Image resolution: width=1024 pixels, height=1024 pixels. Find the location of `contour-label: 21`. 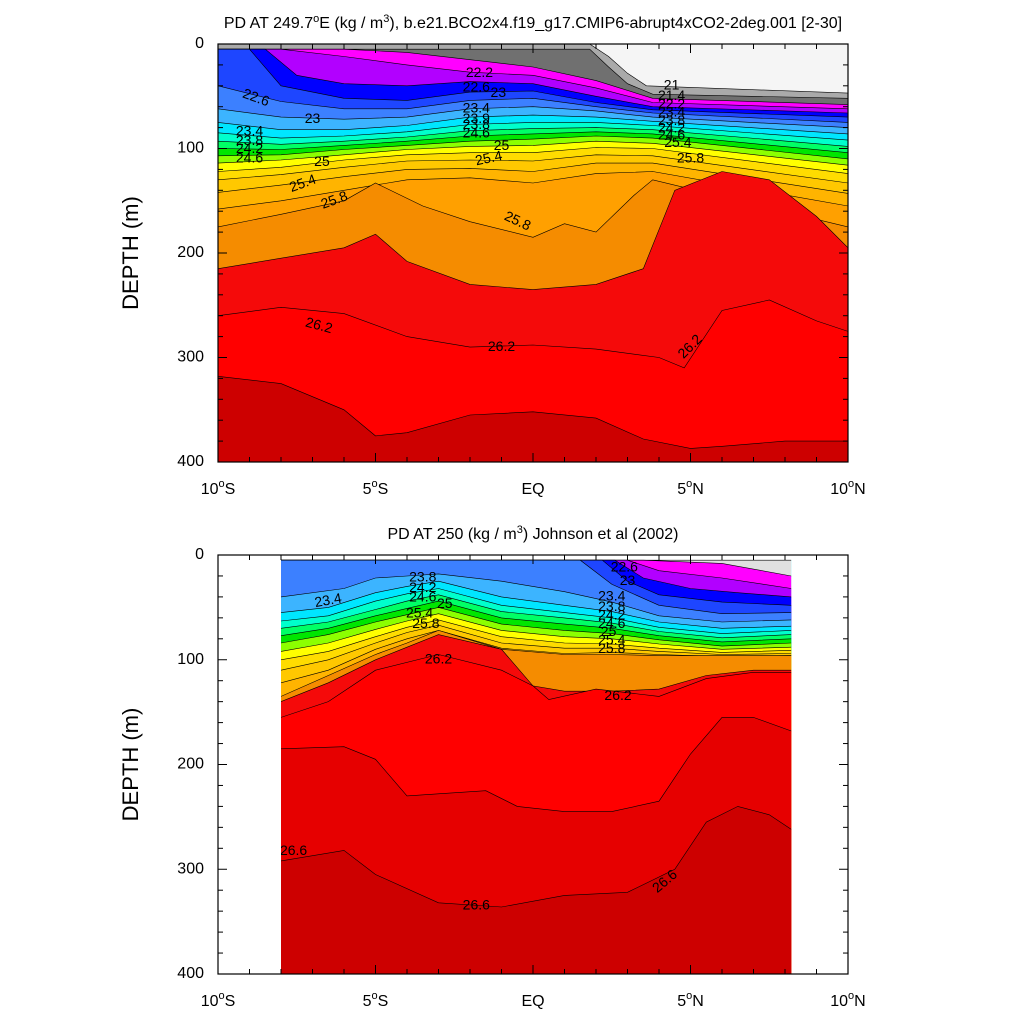

contour-label: 21 is located at coordinates (672, 85).